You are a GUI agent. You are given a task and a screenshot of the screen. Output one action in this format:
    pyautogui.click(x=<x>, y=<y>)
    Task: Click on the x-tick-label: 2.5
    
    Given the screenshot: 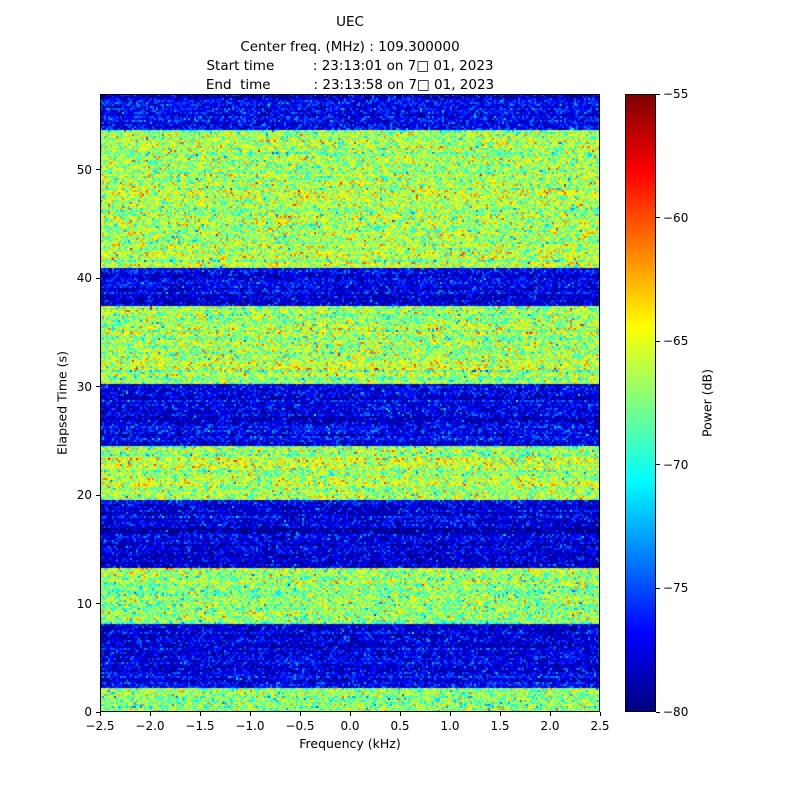 What is the action you would take?
    pyautogui.click(x=600, y=726)
    